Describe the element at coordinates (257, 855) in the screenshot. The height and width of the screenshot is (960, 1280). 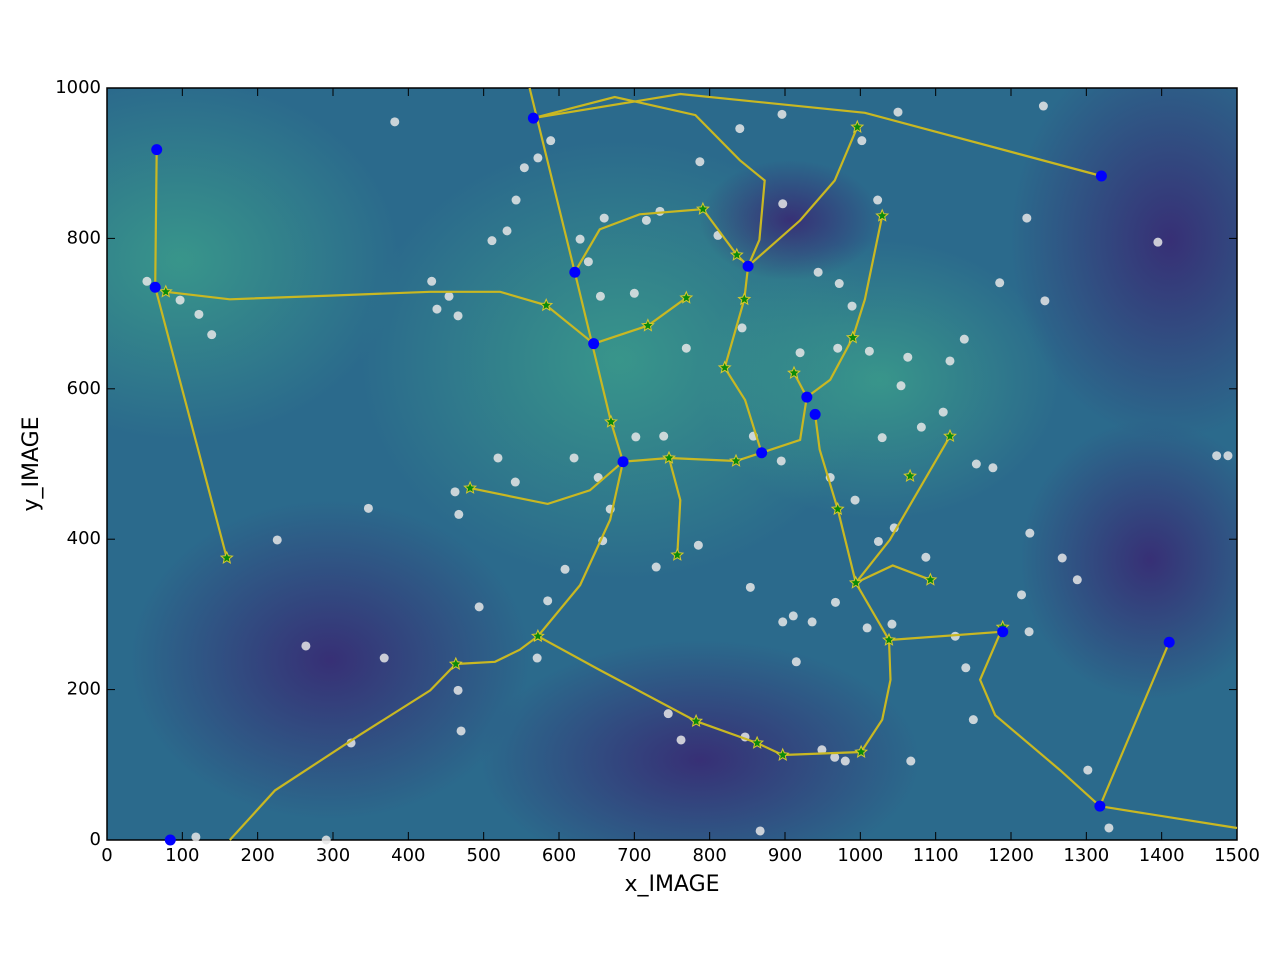
I see `x-tick-label: 200` at that location.